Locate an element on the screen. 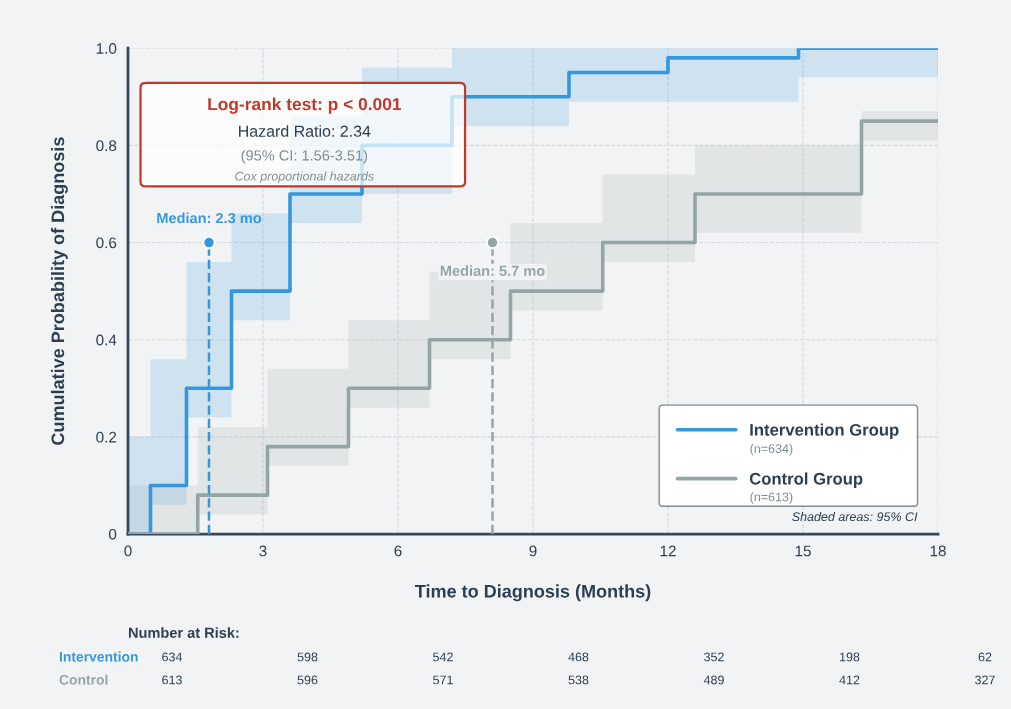  x-tick-label: 6 is located at coordinates (398, 551).